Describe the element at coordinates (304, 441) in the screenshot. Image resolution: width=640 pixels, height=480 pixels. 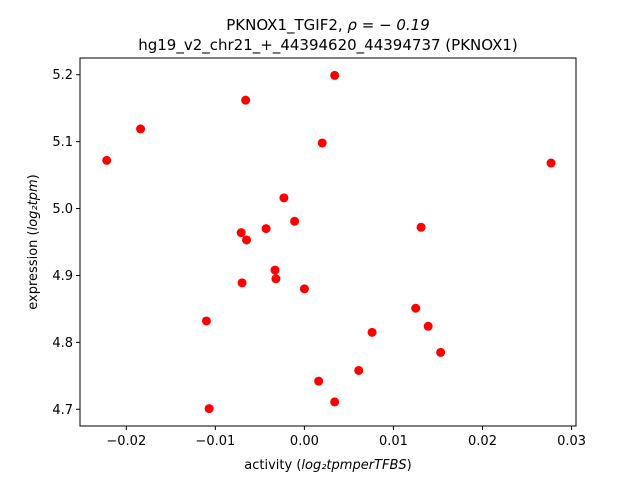
I see `x-tick-label: 0.00` at that location.